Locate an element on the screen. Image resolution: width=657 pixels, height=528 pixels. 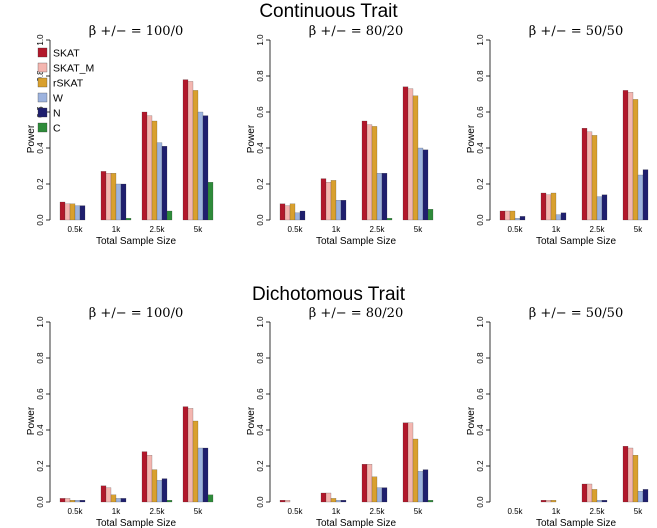
legend-label: rSKAT is located at coordinates (68, 84).